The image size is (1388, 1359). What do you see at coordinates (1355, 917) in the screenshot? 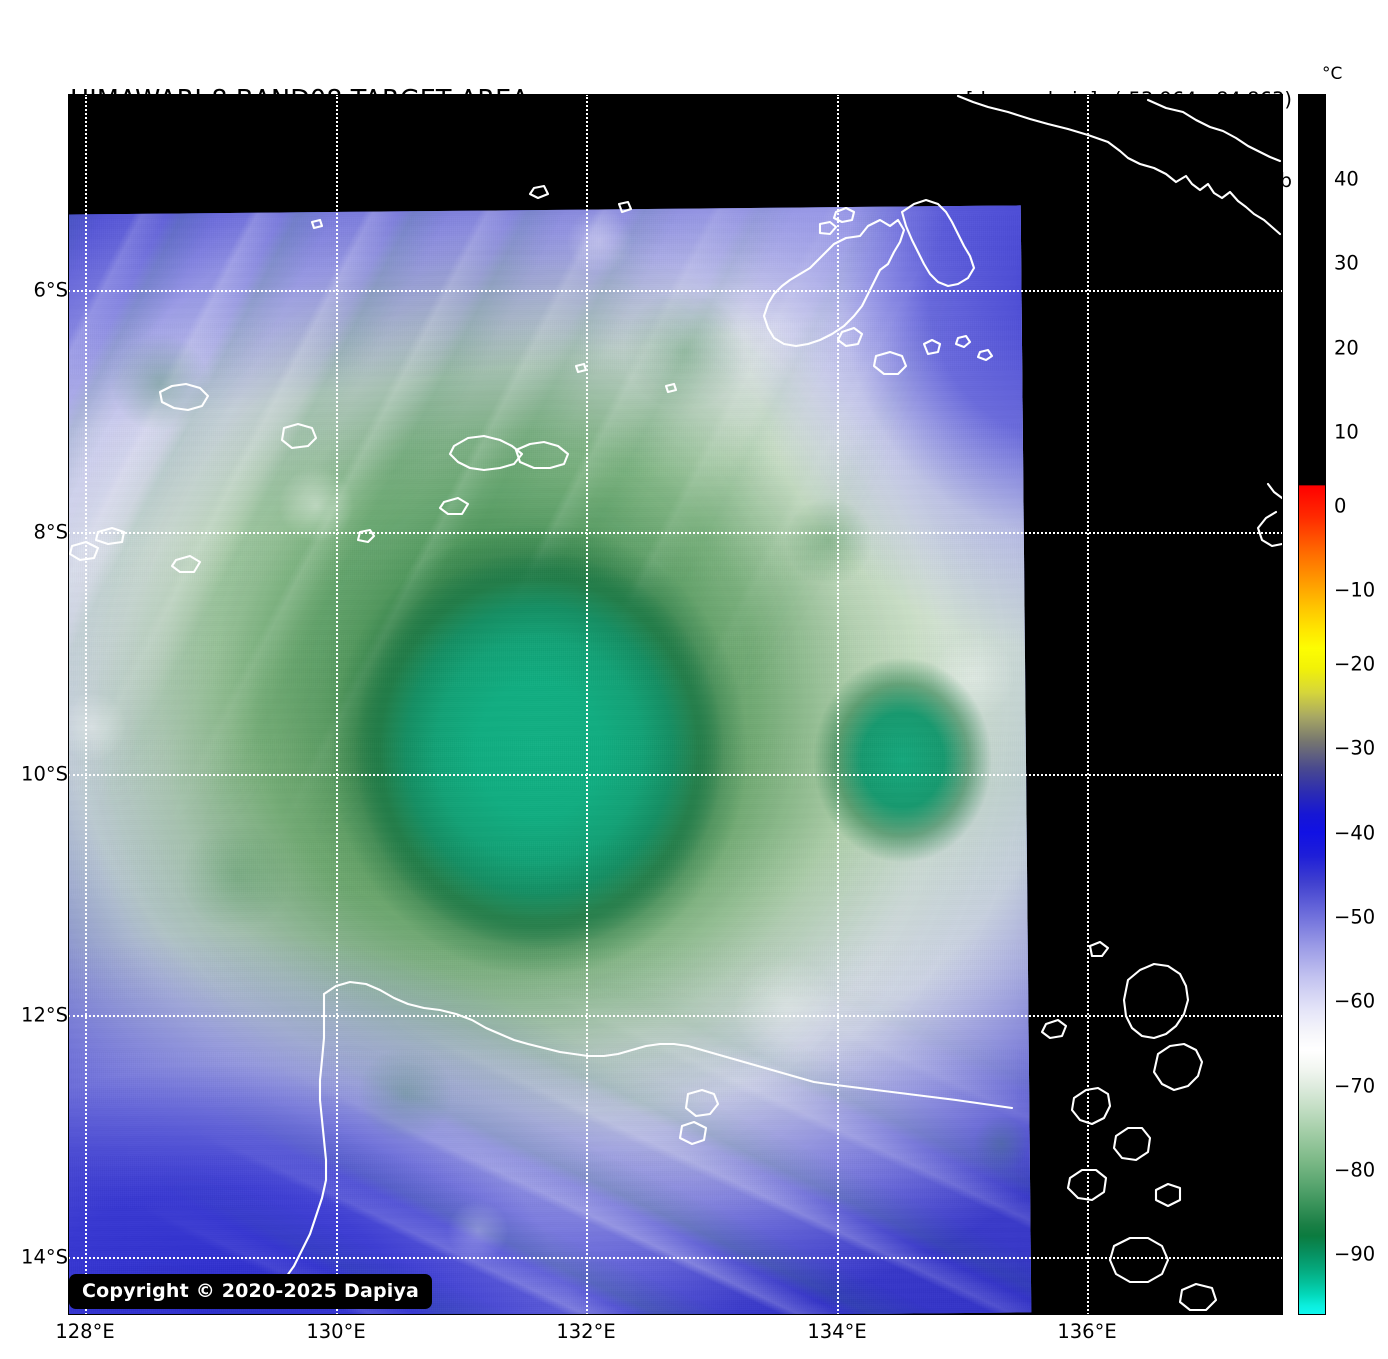
I see `cbtick-label-neg50: −50` at bounding box center [1355, 917].